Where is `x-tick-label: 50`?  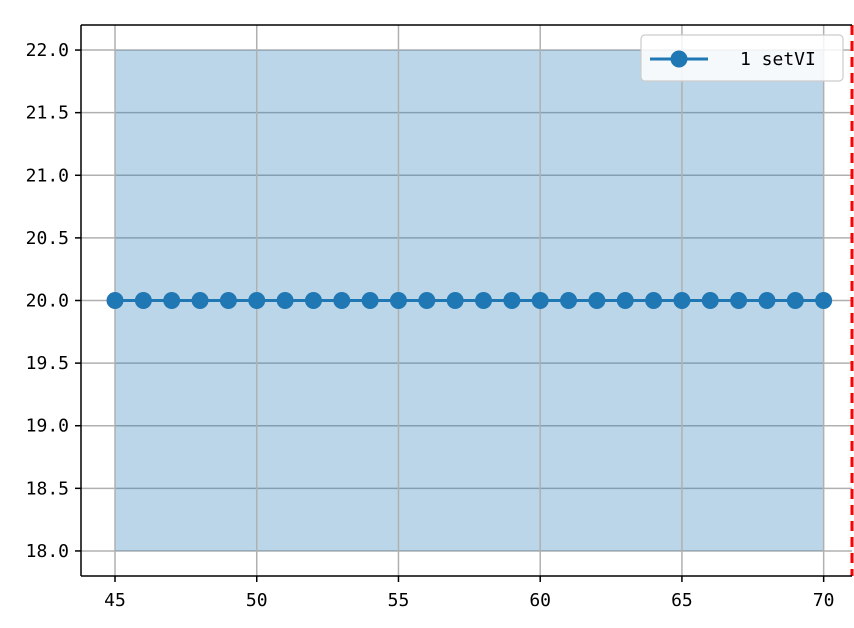 x-tick-label: 50 is located at coordinates (257, 600).